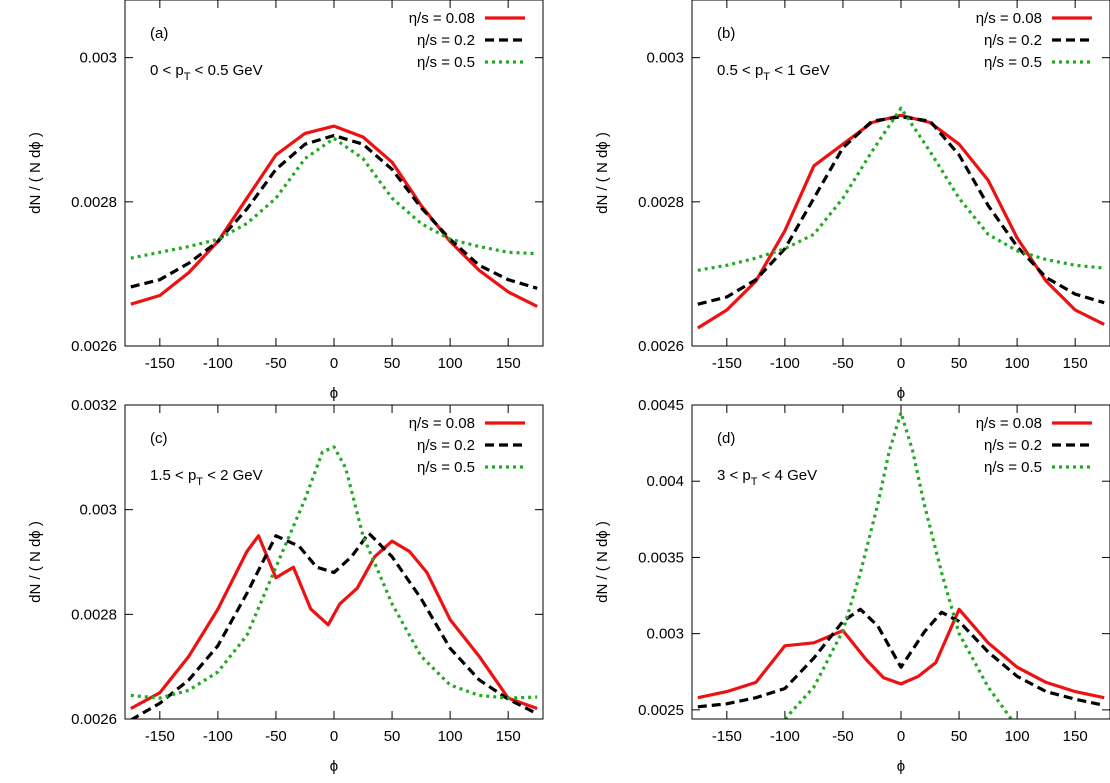 This screenshot has height=783, width=1110. Describe the element at coordinates (773, 72) in the screenshot. I see `pt-range-label: 0.5 < pT < 1 GeV` at that location.